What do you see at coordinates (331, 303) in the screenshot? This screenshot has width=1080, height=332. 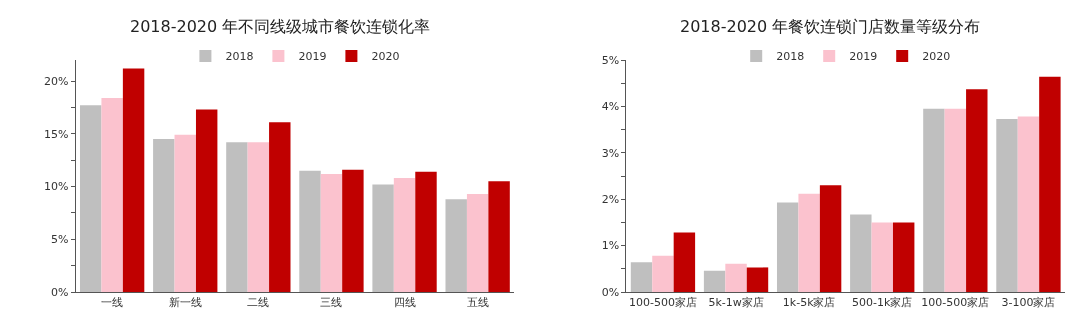 I see `x-tick-label: 三线` at bounding box center [331, 303].